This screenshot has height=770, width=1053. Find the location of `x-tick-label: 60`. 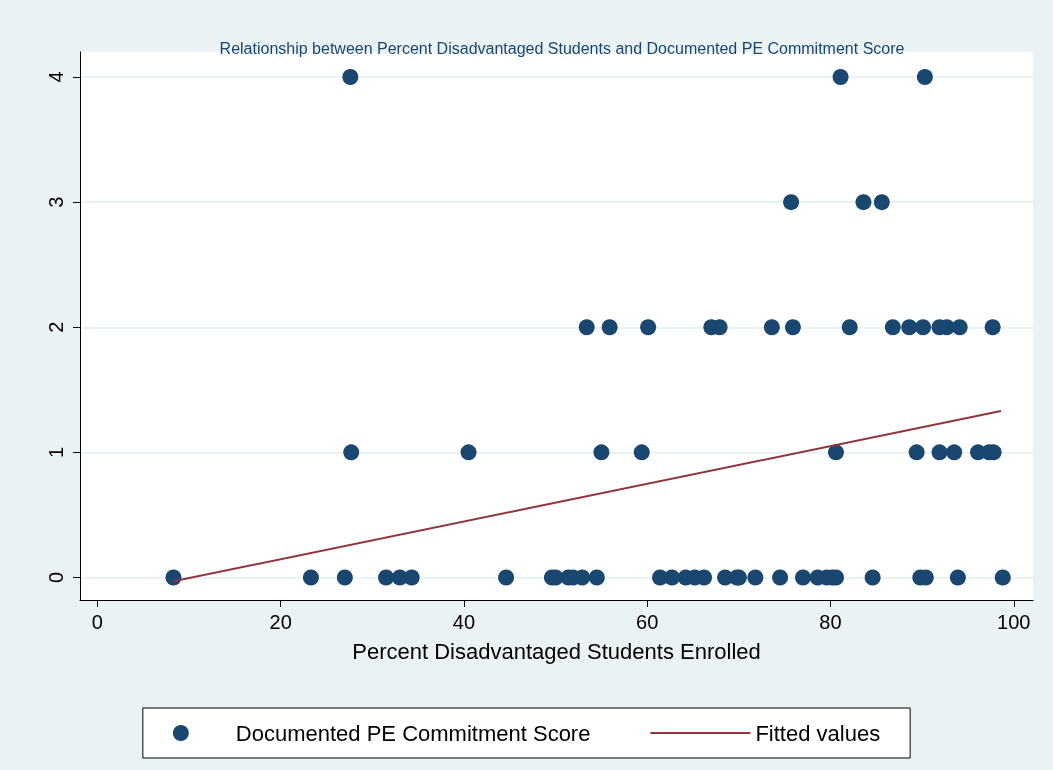

x-tick-label: 60 is located at coordinates (647, 622).